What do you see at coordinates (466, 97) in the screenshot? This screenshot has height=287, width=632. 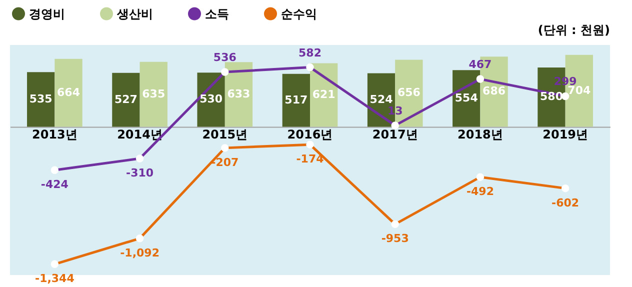 I see `data-label: 554` at bounding box center [466, 97].